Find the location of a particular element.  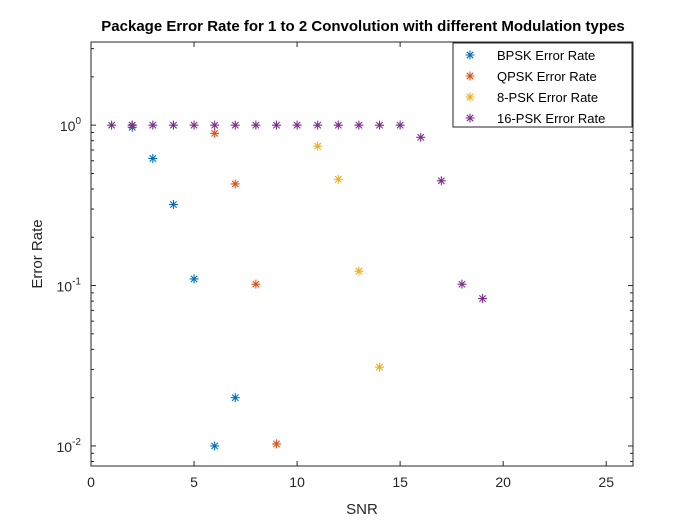

y-tick-label: 10⁻² is located at coordinates (69, 446).